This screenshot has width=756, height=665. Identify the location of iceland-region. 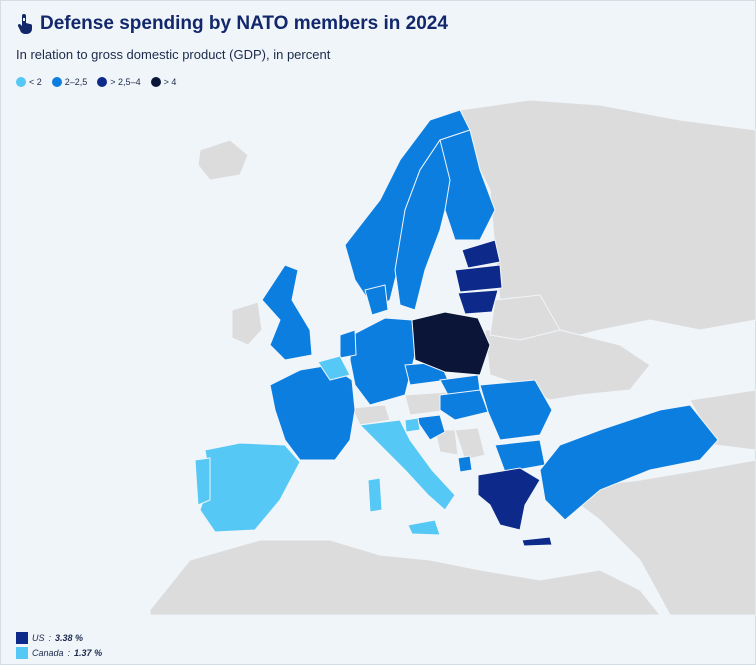
(223, 160).